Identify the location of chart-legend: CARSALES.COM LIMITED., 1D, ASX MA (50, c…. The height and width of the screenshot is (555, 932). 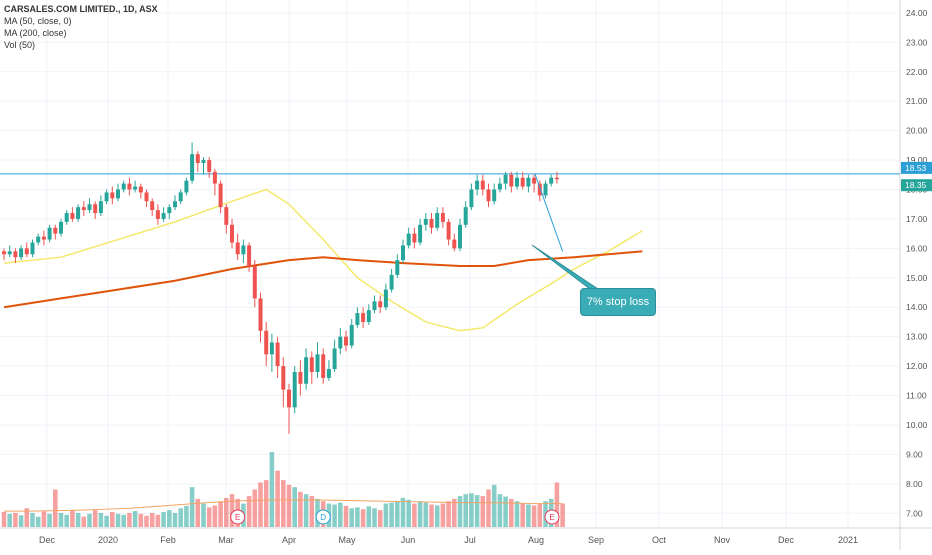
(81, 27).